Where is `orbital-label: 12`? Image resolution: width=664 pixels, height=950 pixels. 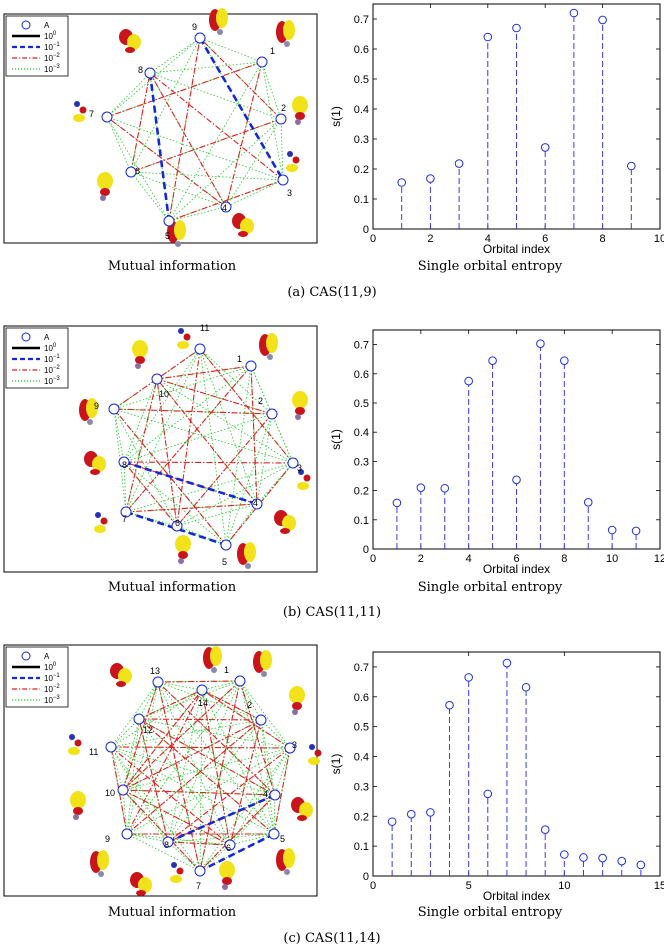
orbital-label: 12 is located at coordinates (148, 730).